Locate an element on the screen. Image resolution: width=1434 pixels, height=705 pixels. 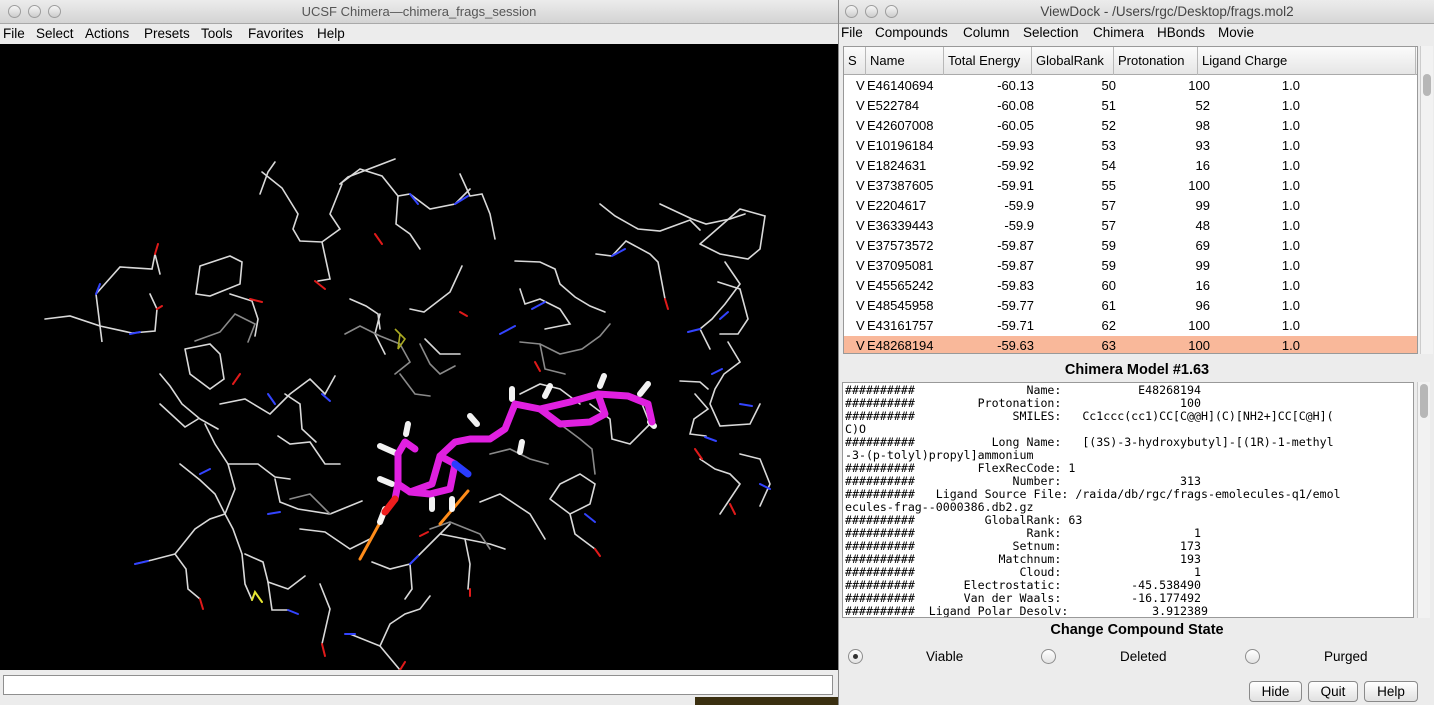
col-header-state: S is located at coordinates (855, 61).